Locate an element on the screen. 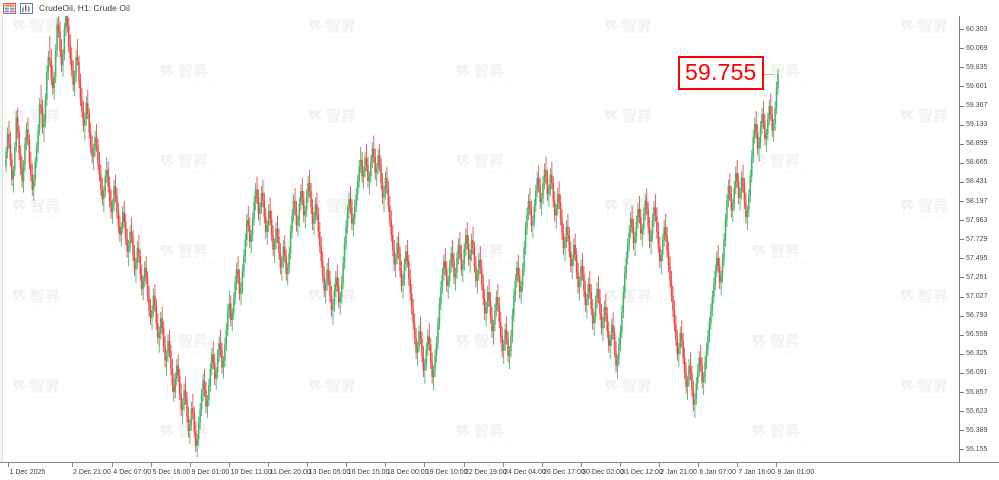 This screenshot has width=999, height=480. price-axis-label: 57.027 is located at coordinates (977, 296).